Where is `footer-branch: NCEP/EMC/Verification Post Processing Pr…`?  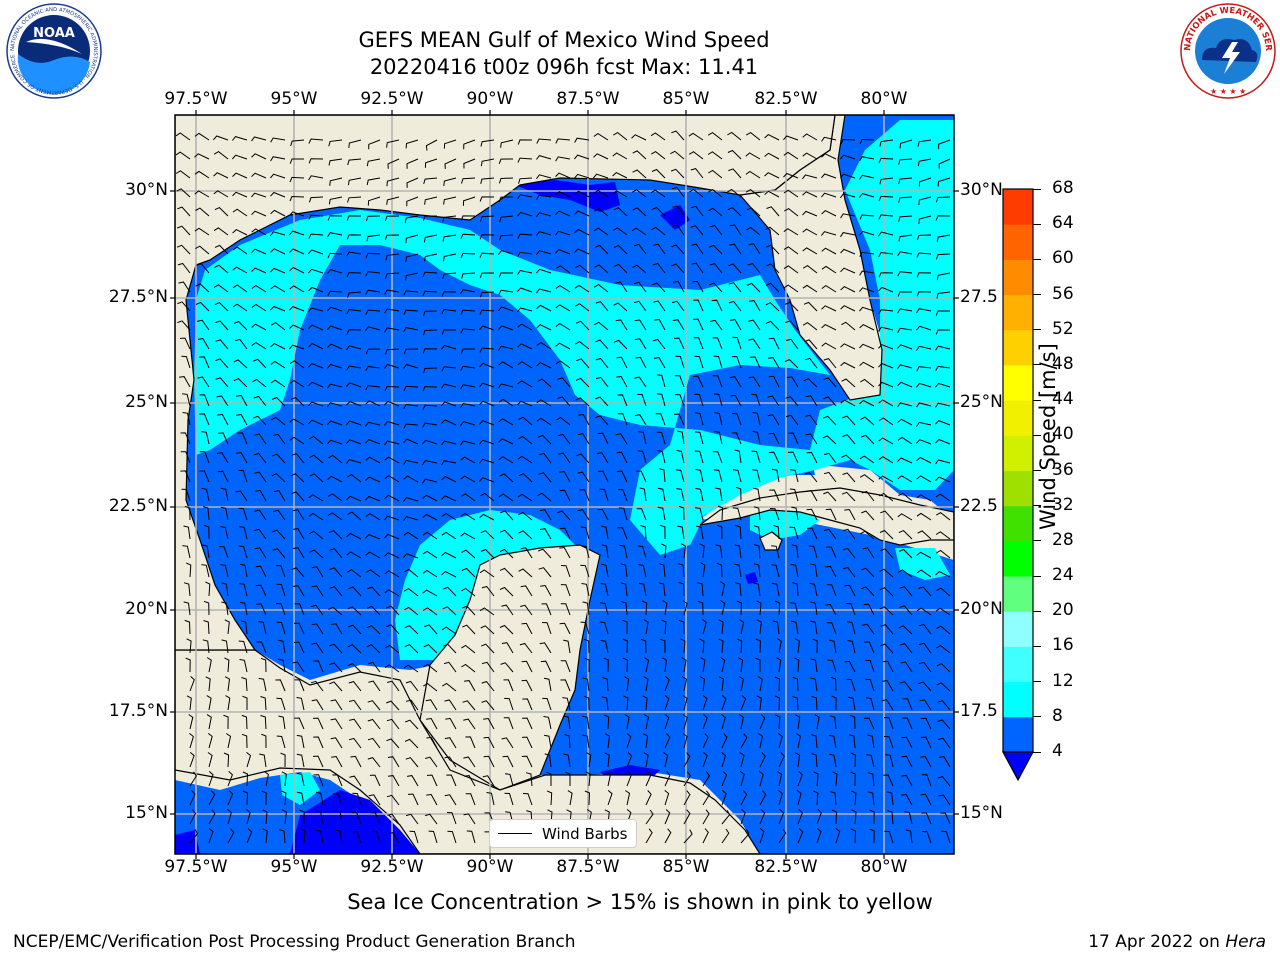
footer-branch: NCEP/EMC/Verification Post Processing Pr… is located at coordinates (294, 942).